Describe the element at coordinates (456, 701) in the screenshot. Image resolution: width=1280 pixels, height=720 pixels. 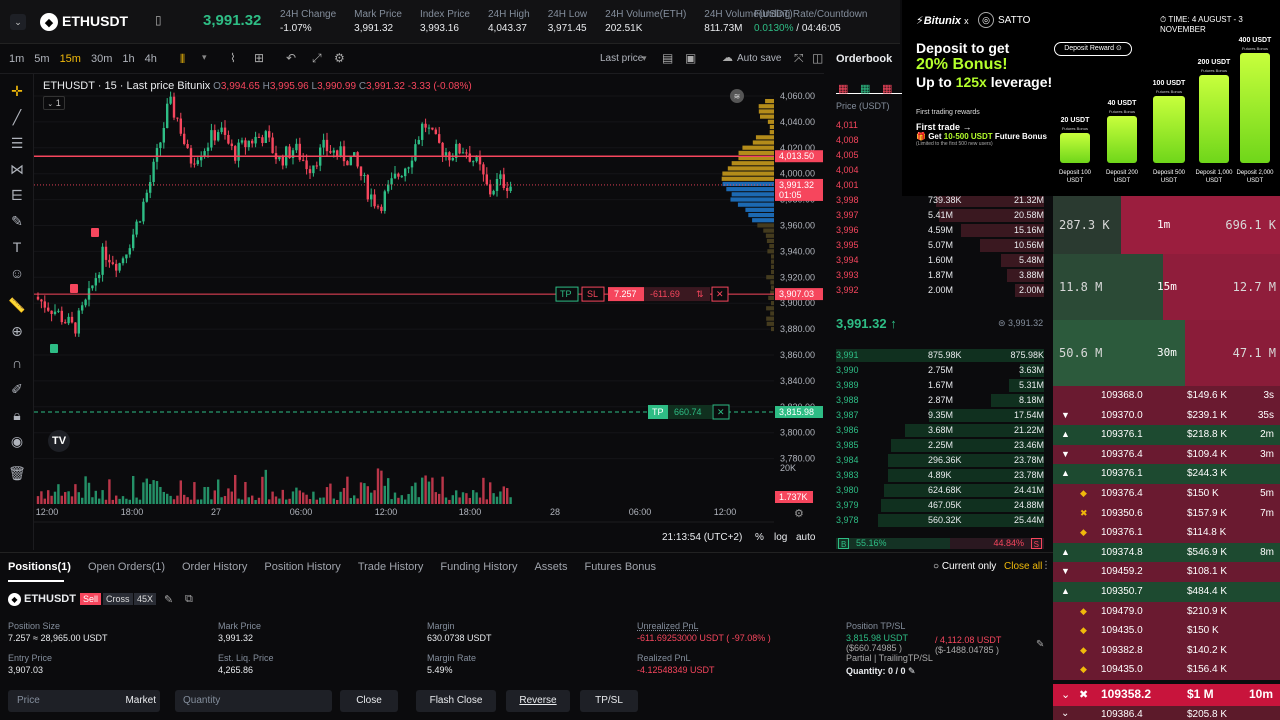
I see `flash-close-button: Flash Close` at that location.